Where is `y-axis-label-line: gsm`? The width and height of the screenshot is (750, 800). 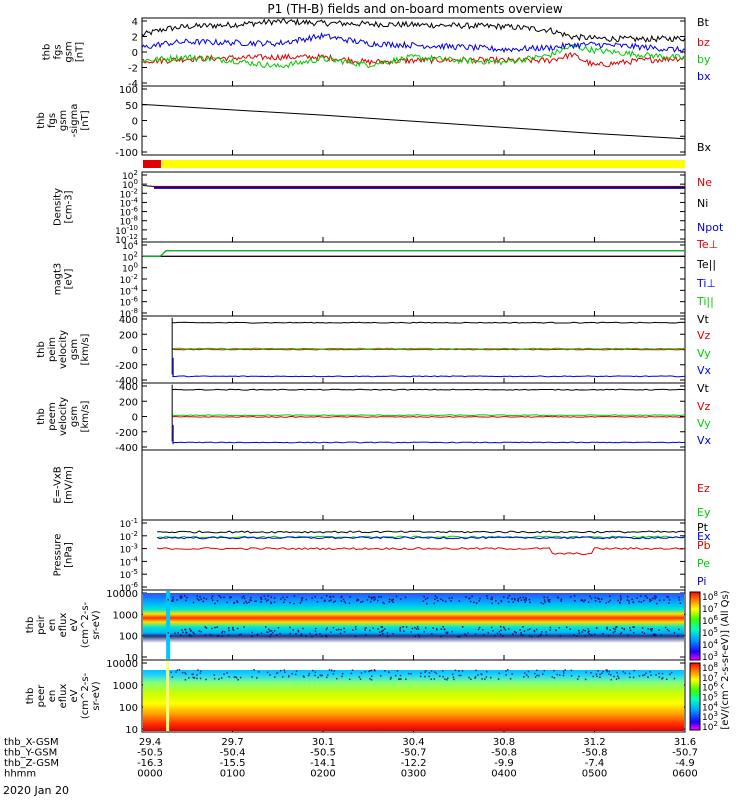
y-axis-label-line: gsm is located at coordinates (74, 349).